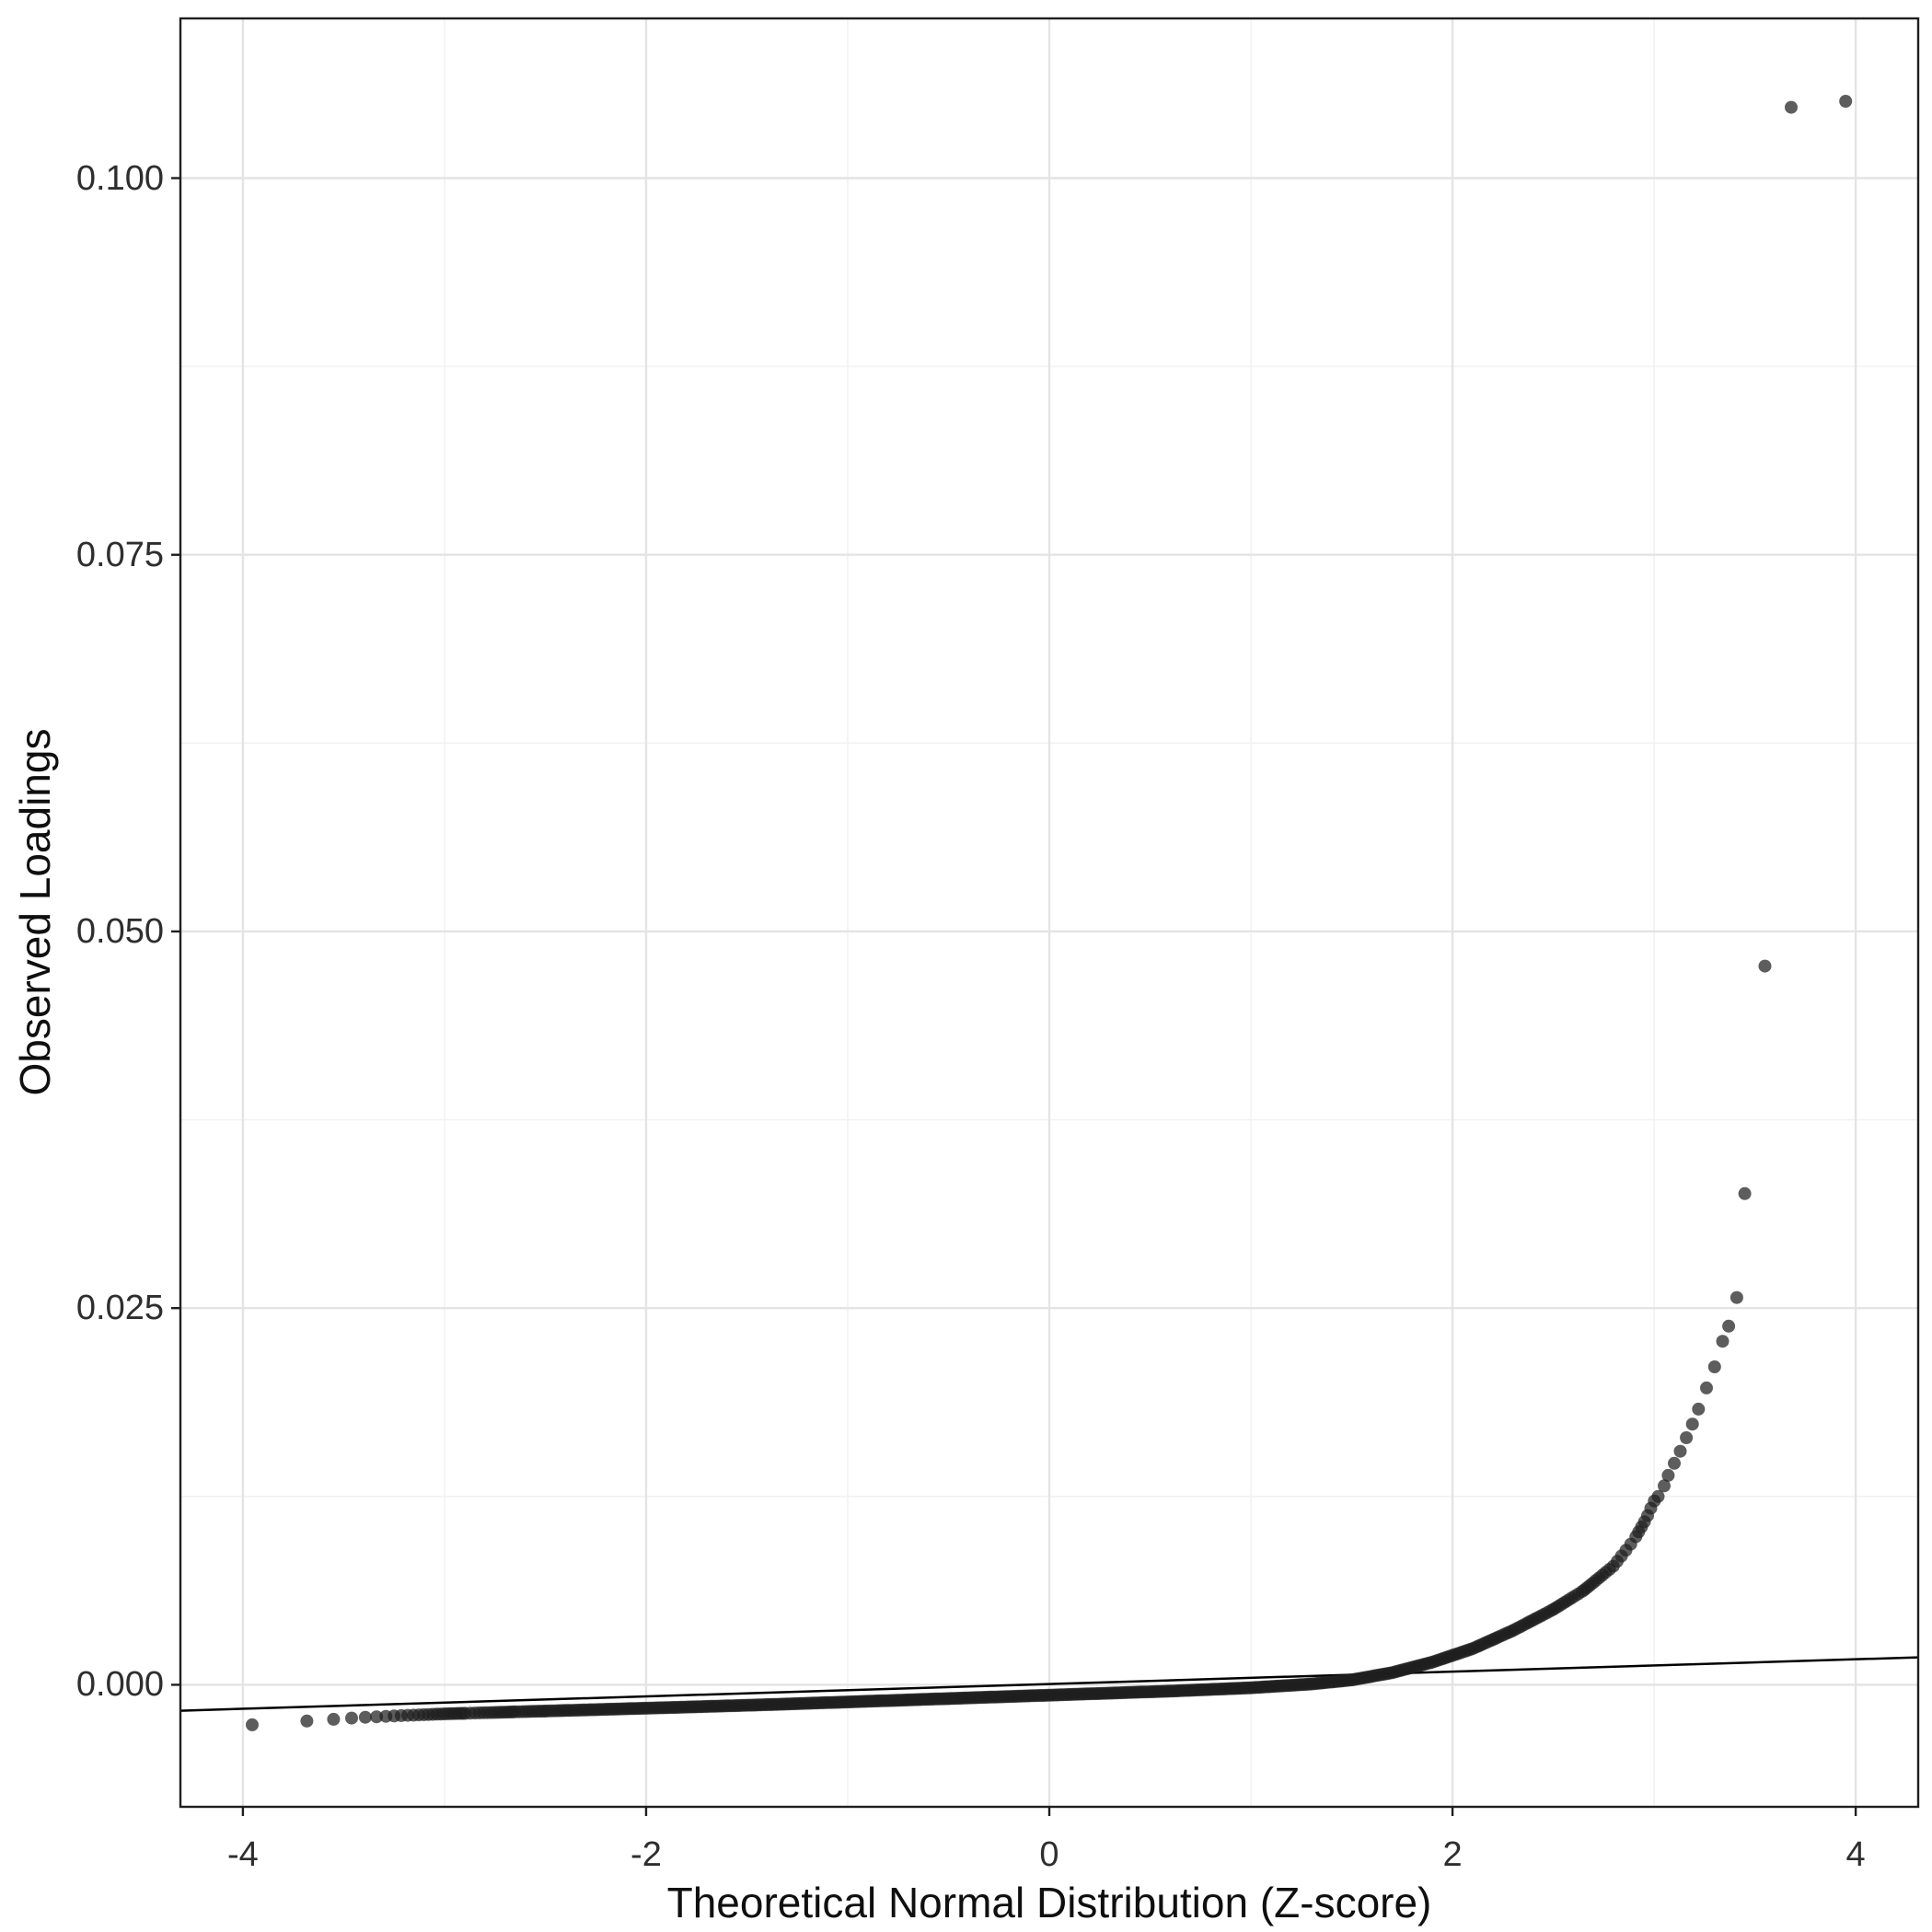 This screenshot has width=1932, height=1932. Describe the element at coordinates (1856, 1855) in the screenshot. I see `x-tick-label: 4` at that location.